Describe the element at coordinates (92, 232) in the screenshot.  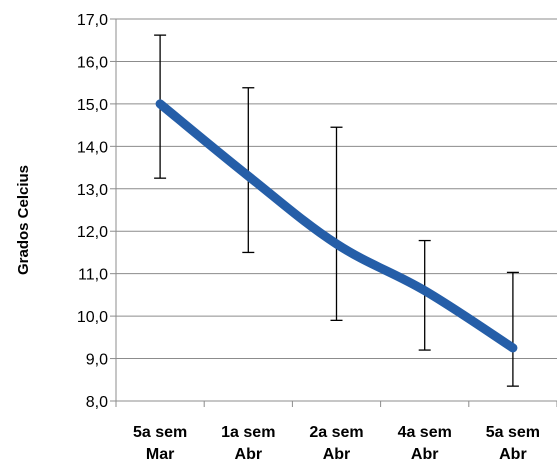
I see `y-tick-label: 12,0` at that location.